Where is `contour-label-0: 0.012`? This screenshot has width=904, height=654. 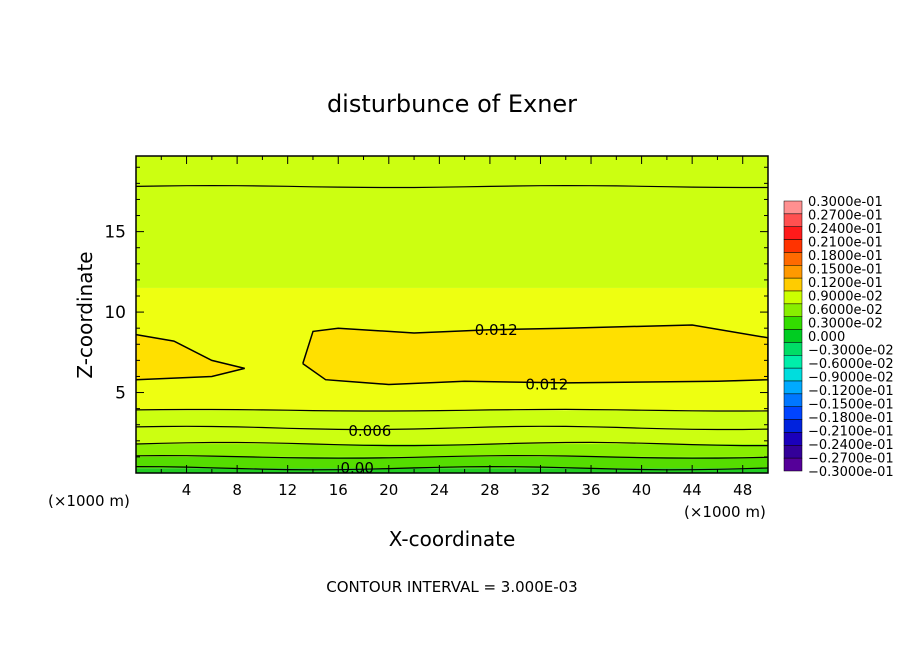
contour-label-0: 0.012 is located at coordinates (496, 330).